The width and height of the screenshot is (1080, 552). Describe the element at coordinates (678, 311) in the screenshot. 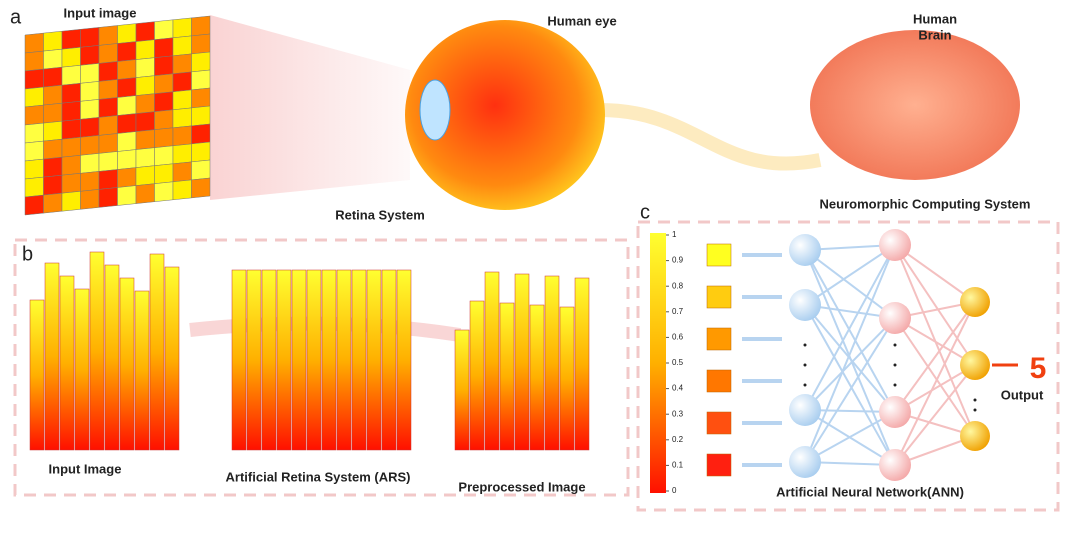

I see `tick-label: 0.7` at that location.